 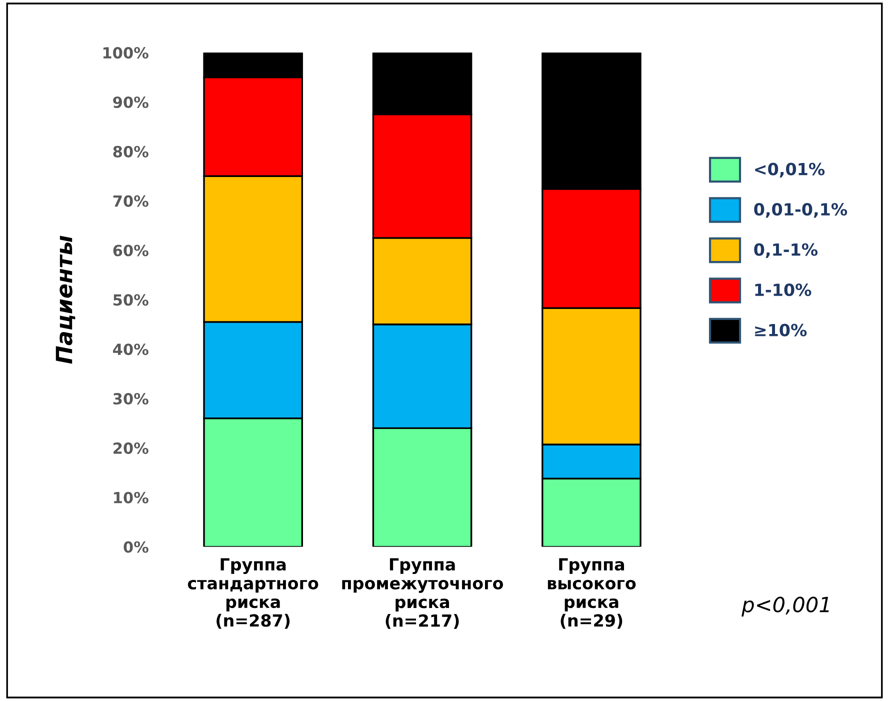 What do you see at coordinates (131, 448) in the screenshot?
I see `y-tick-label: 20%` at bounding box center [131, 448].